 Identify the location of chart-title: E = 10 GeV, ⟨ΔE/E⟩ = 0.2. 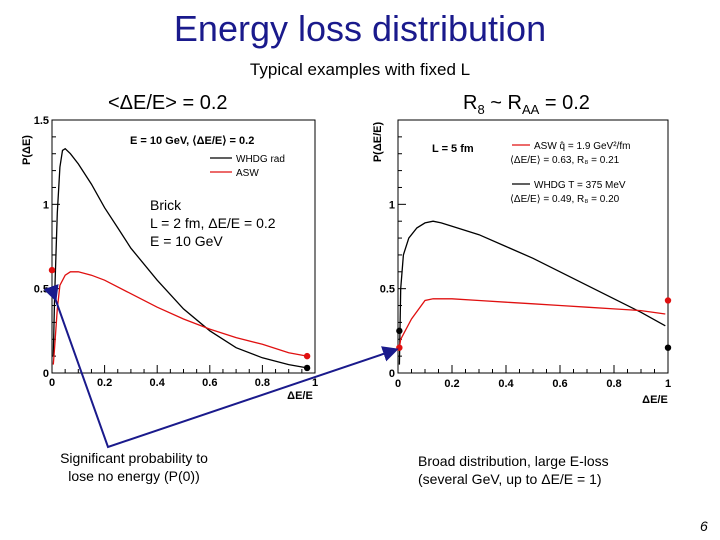
(192, 141).